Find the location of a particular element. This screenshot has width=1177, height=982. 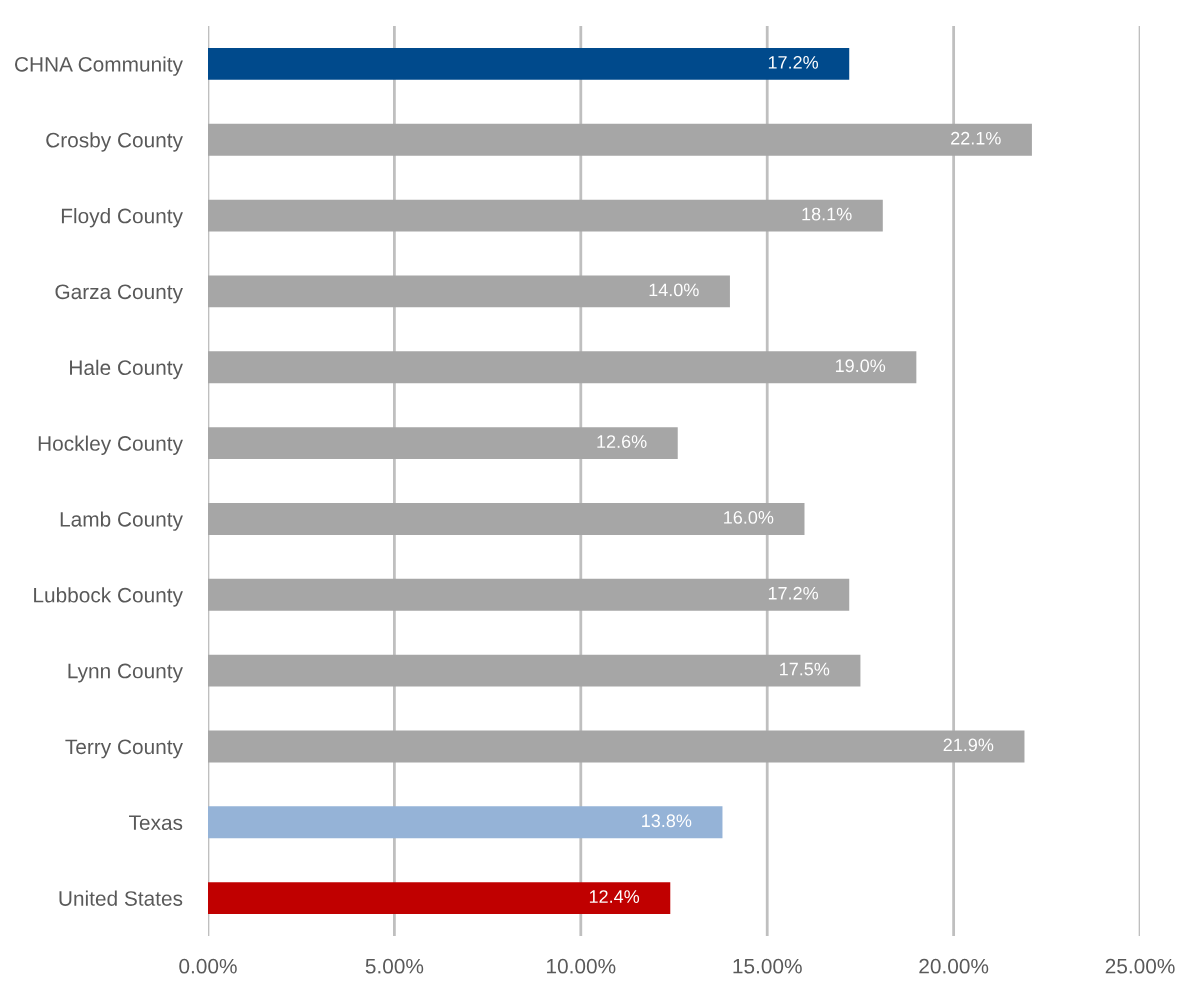

y-tick-label: Hockley County is located at coordinates (110, 445).